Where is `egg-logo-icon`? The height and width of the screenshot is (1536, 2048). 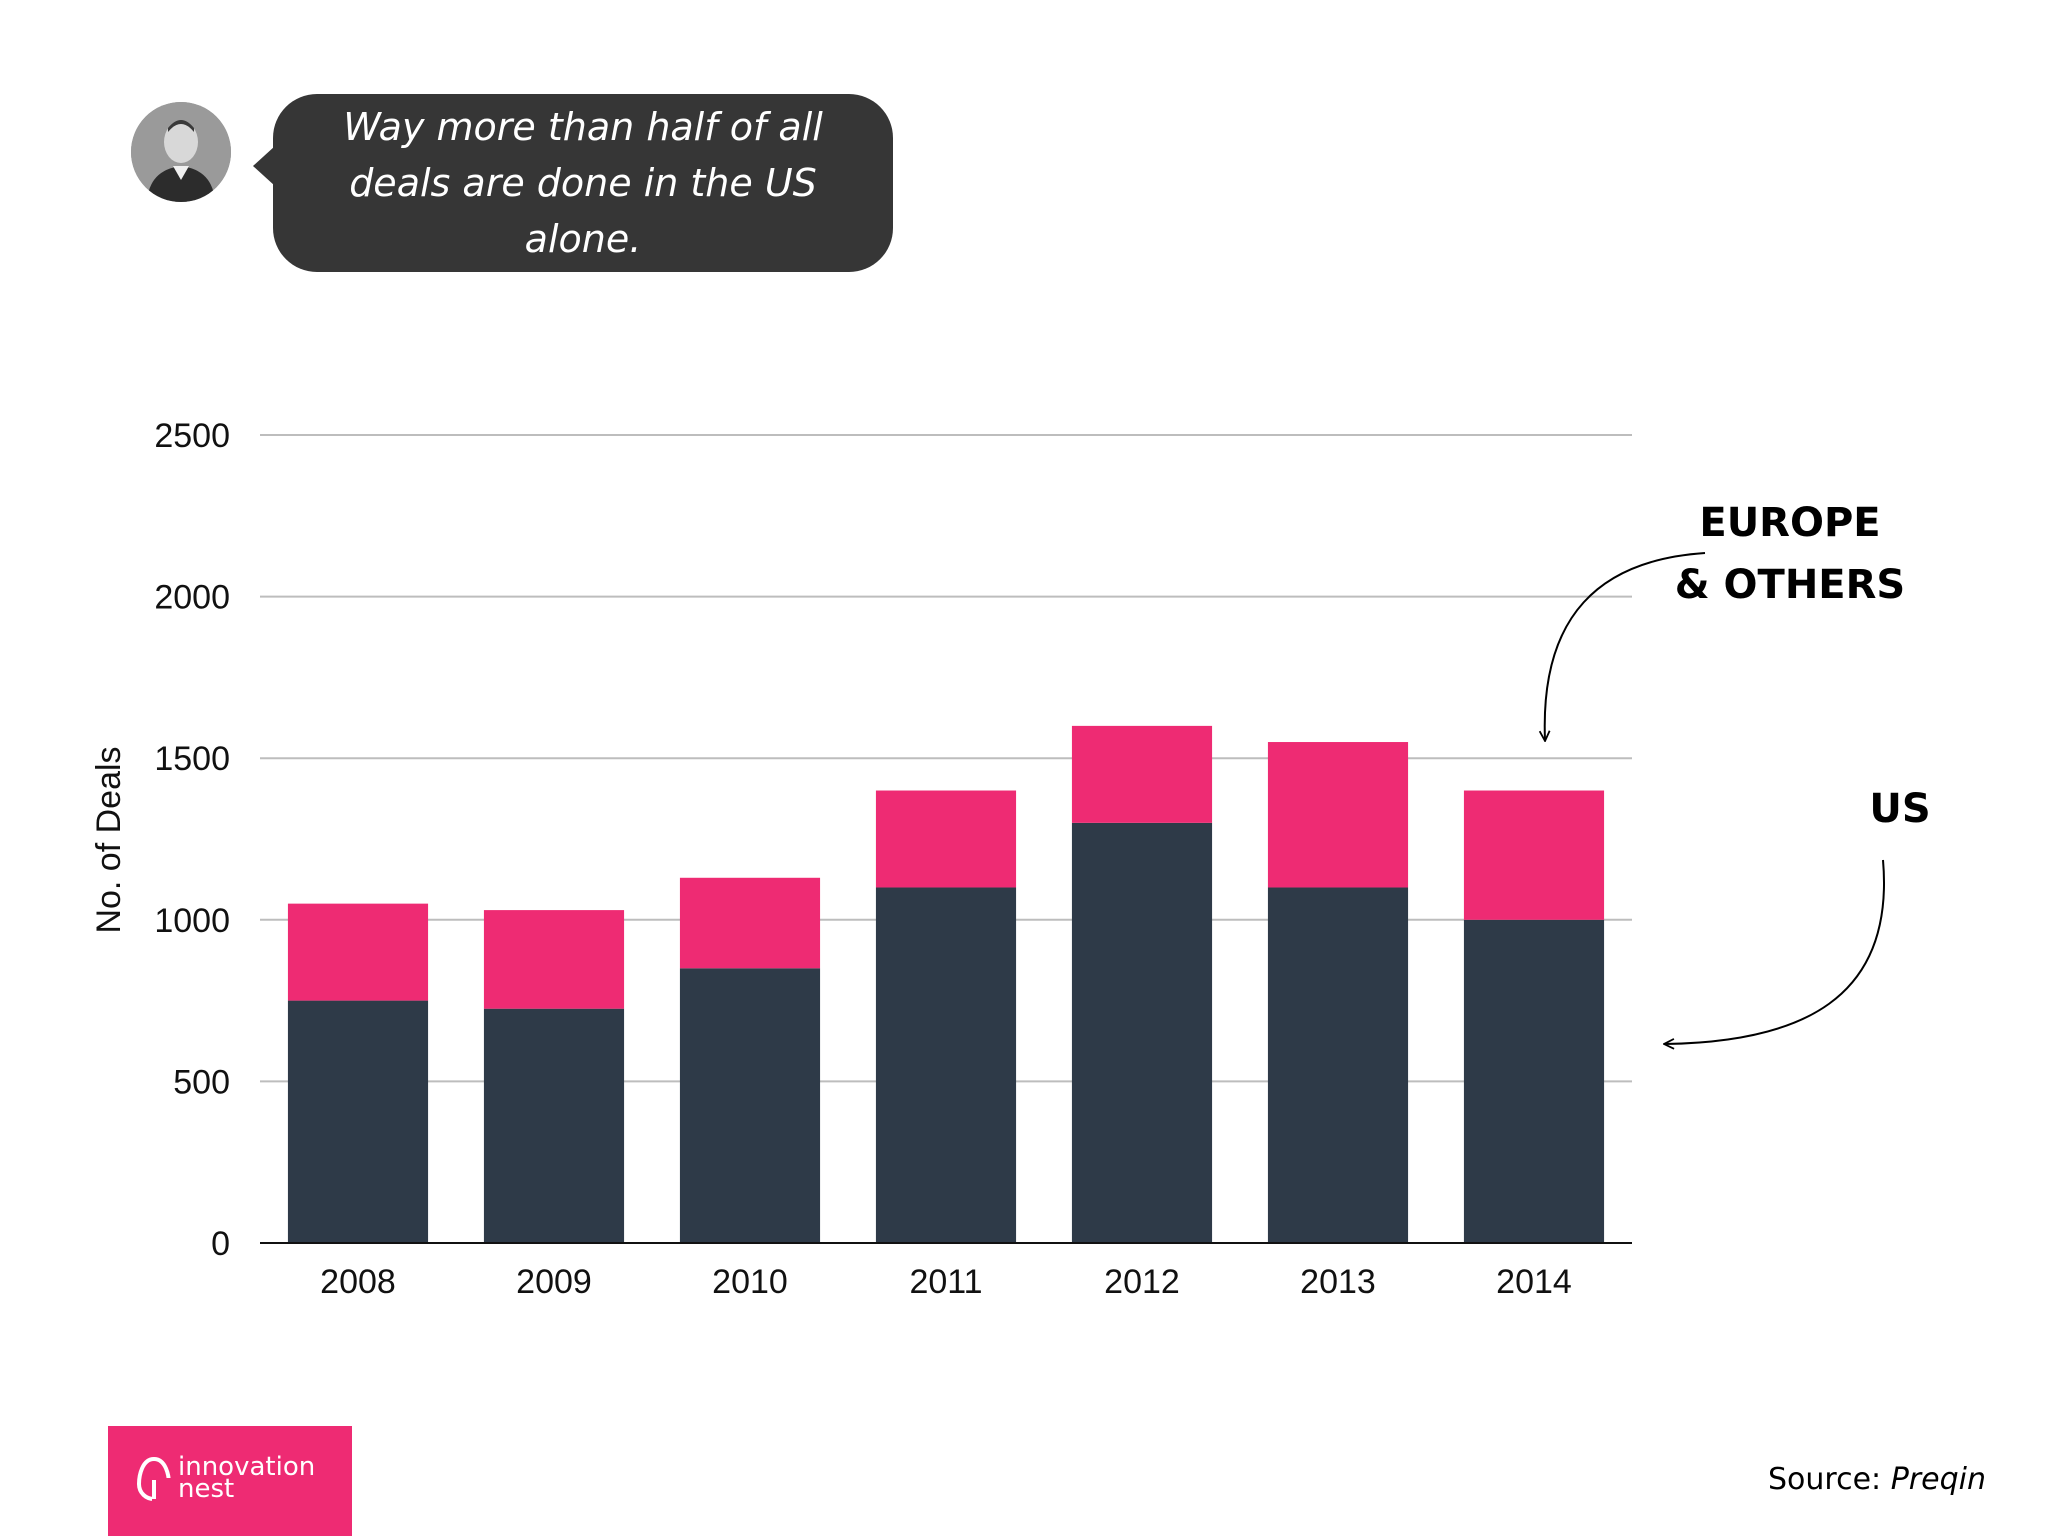
egg-logo-icon is located at coordinates (154, 1479).